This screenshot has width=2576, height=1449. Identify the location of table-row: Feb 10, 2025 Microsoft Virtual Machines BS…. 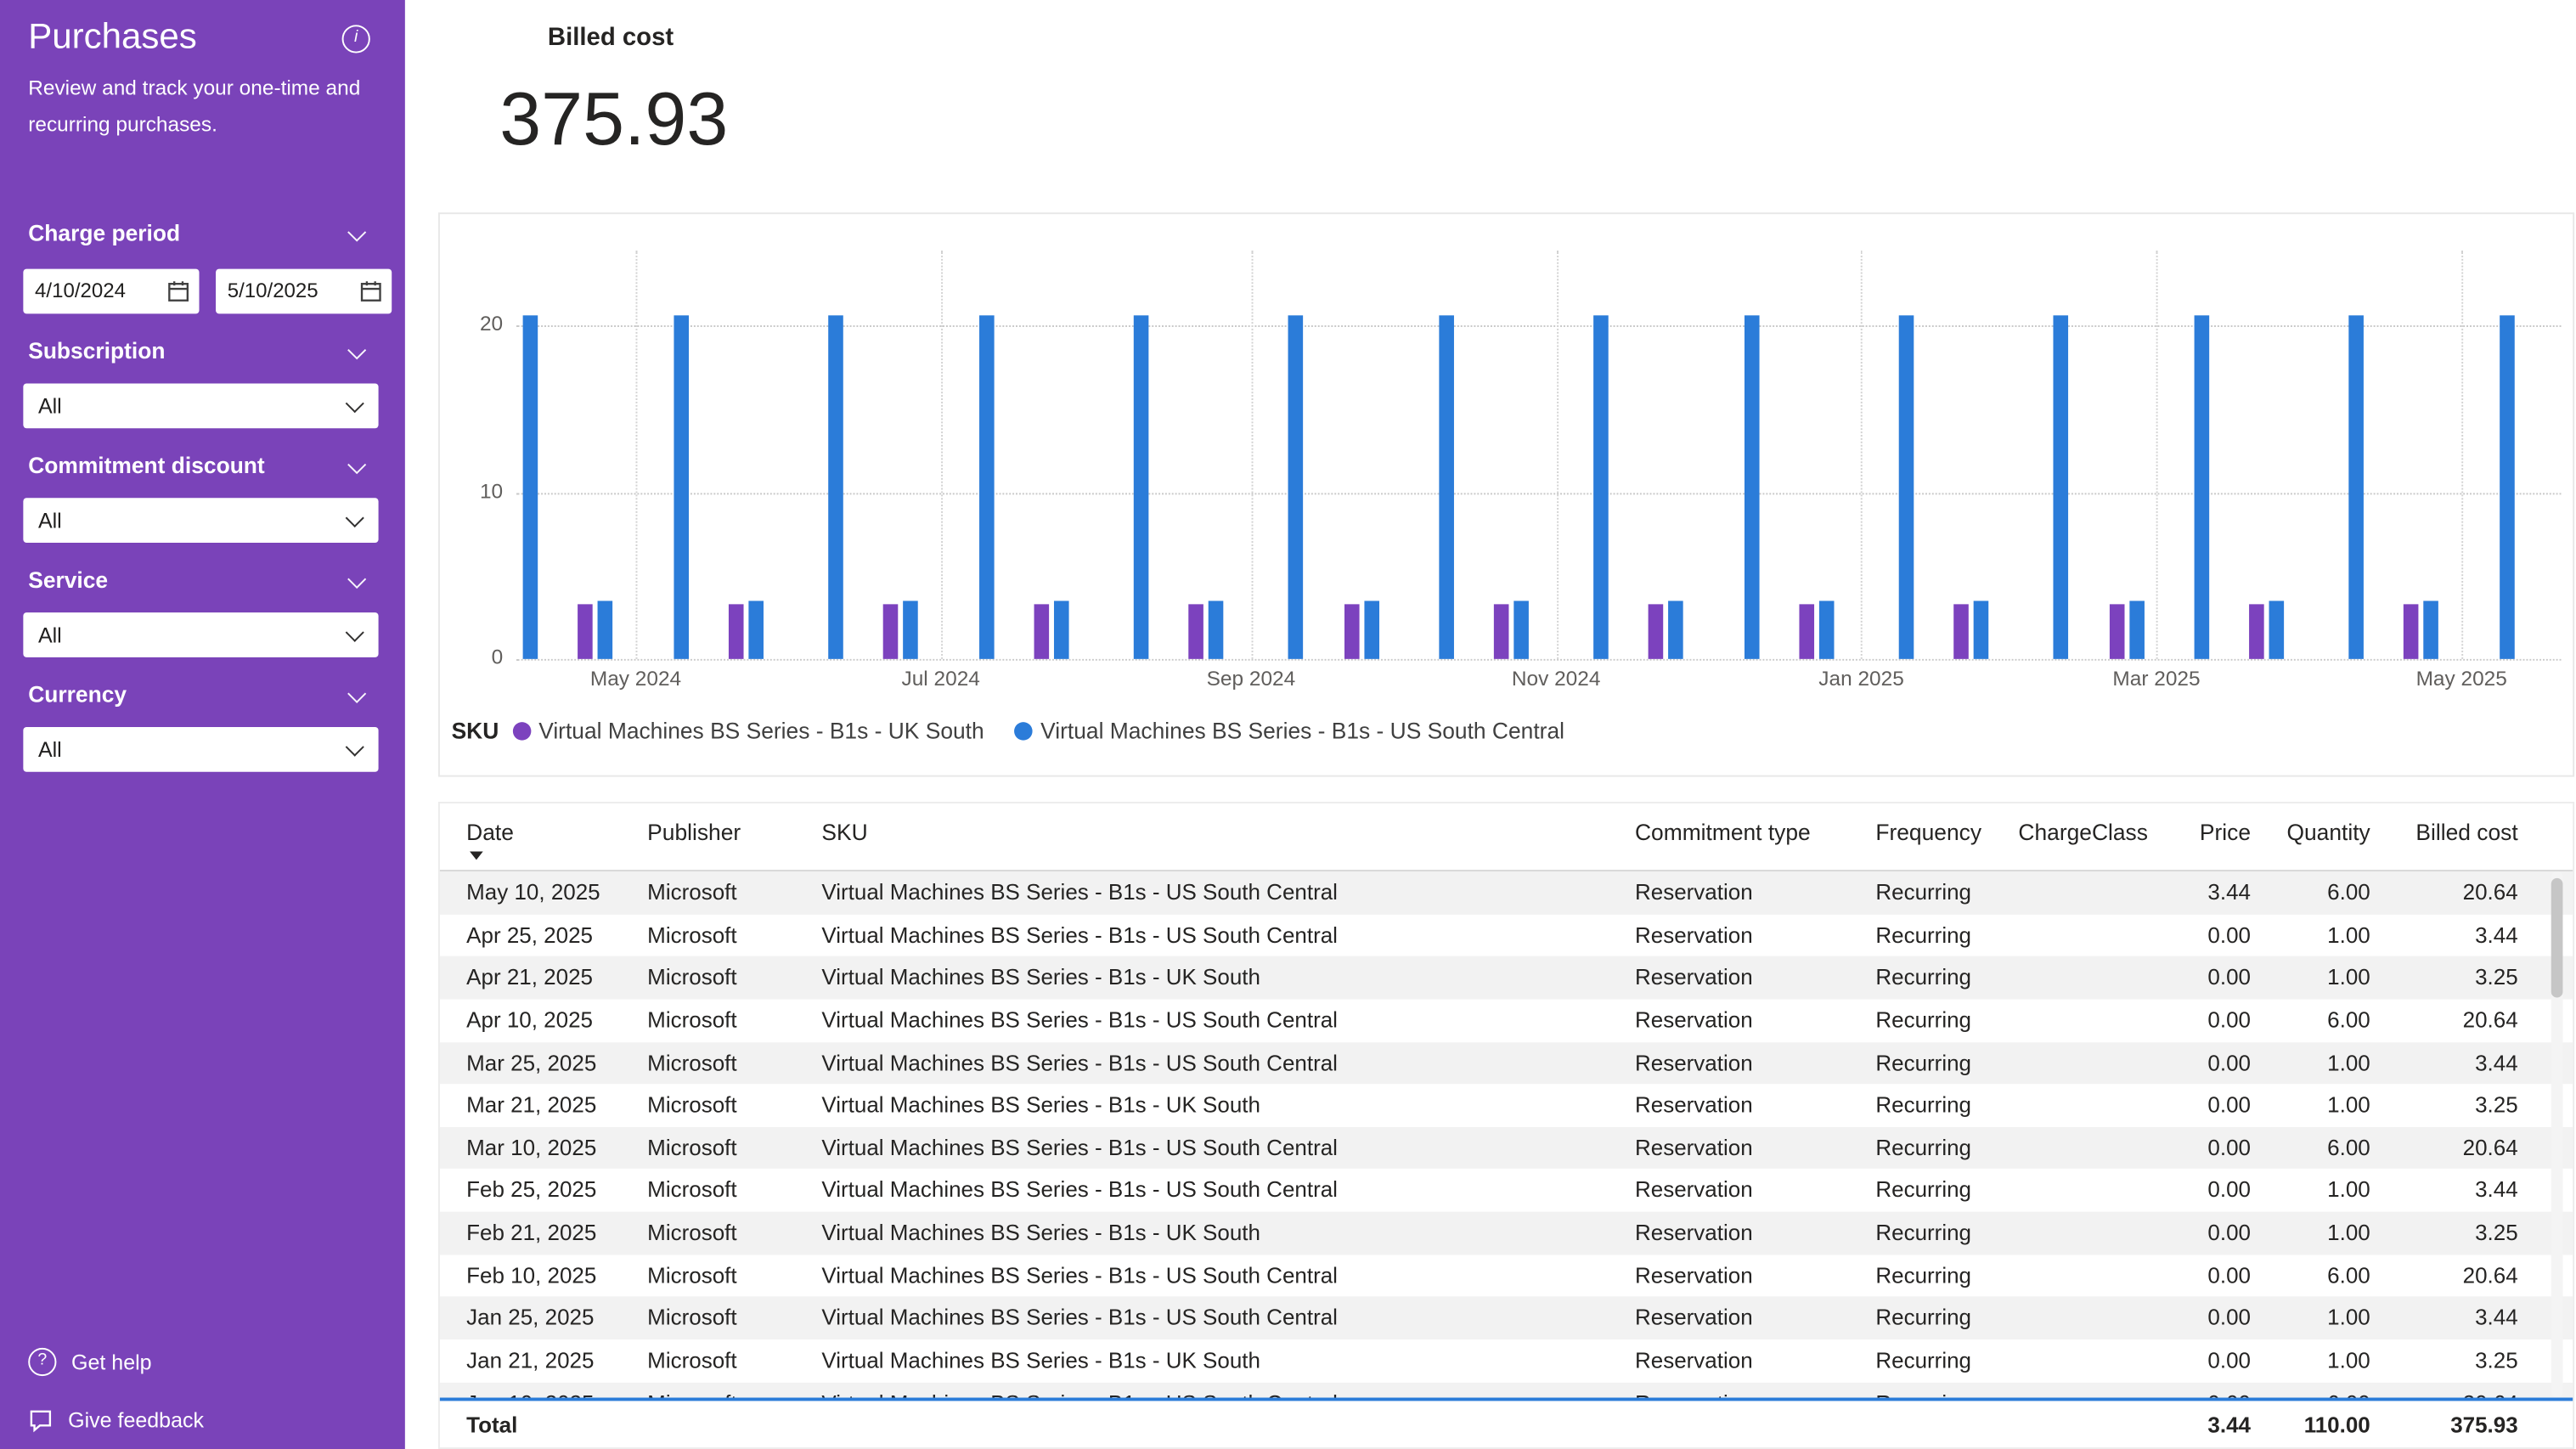
(1506, 1275).